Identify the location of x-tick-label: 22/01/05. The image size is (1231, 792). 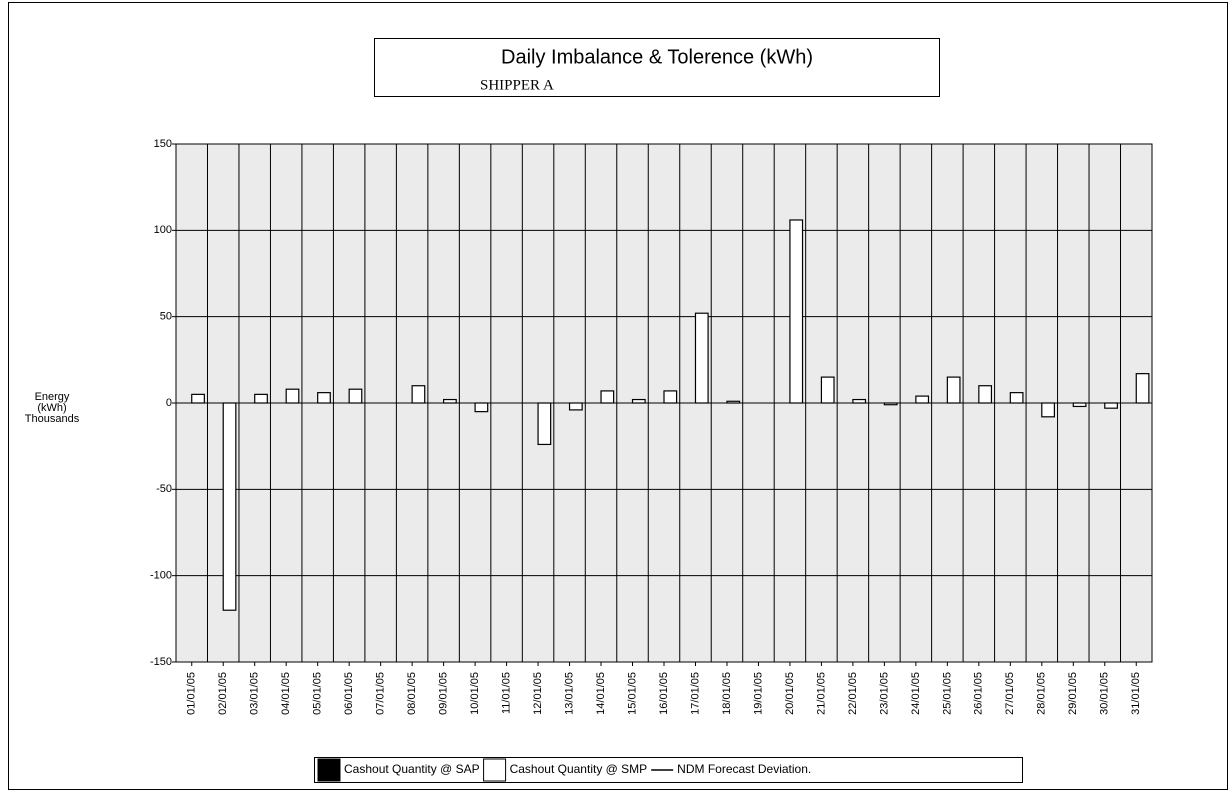
(853, 693).